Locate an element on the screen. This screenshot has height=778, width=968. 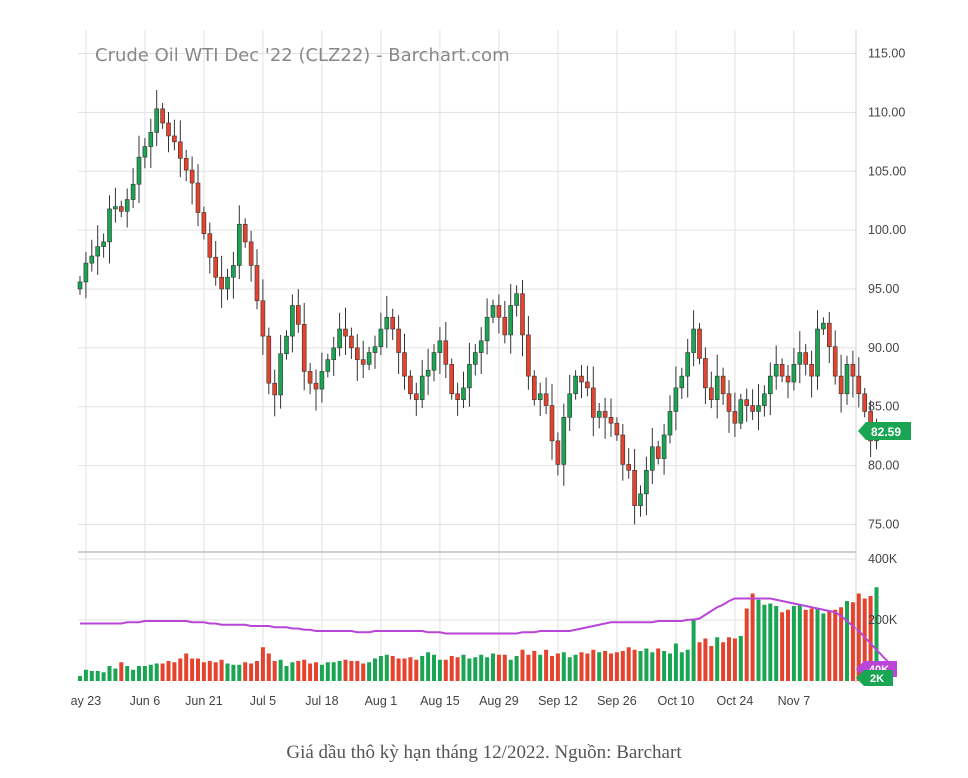
price-tick-label: 90.00 is located at coordinates (883, 348).